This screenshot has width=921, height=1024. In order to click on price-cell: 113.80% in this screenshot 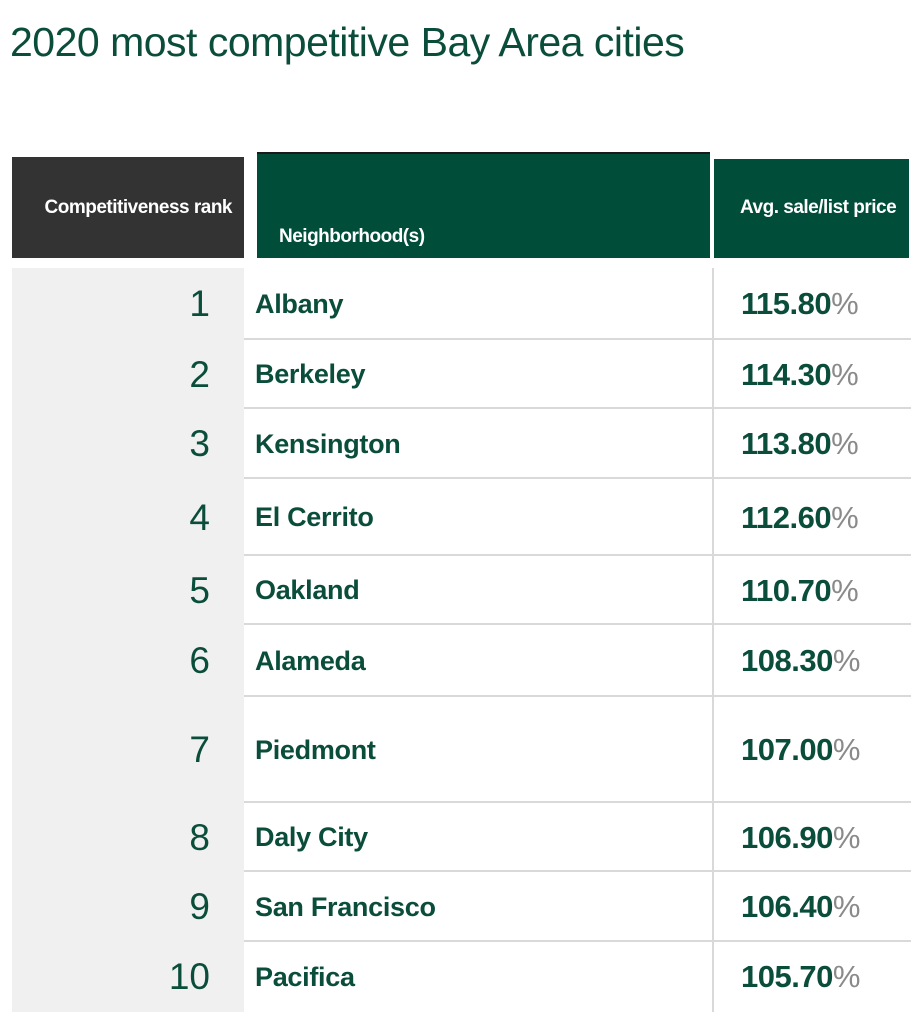, I will do `click(826, 444)`.